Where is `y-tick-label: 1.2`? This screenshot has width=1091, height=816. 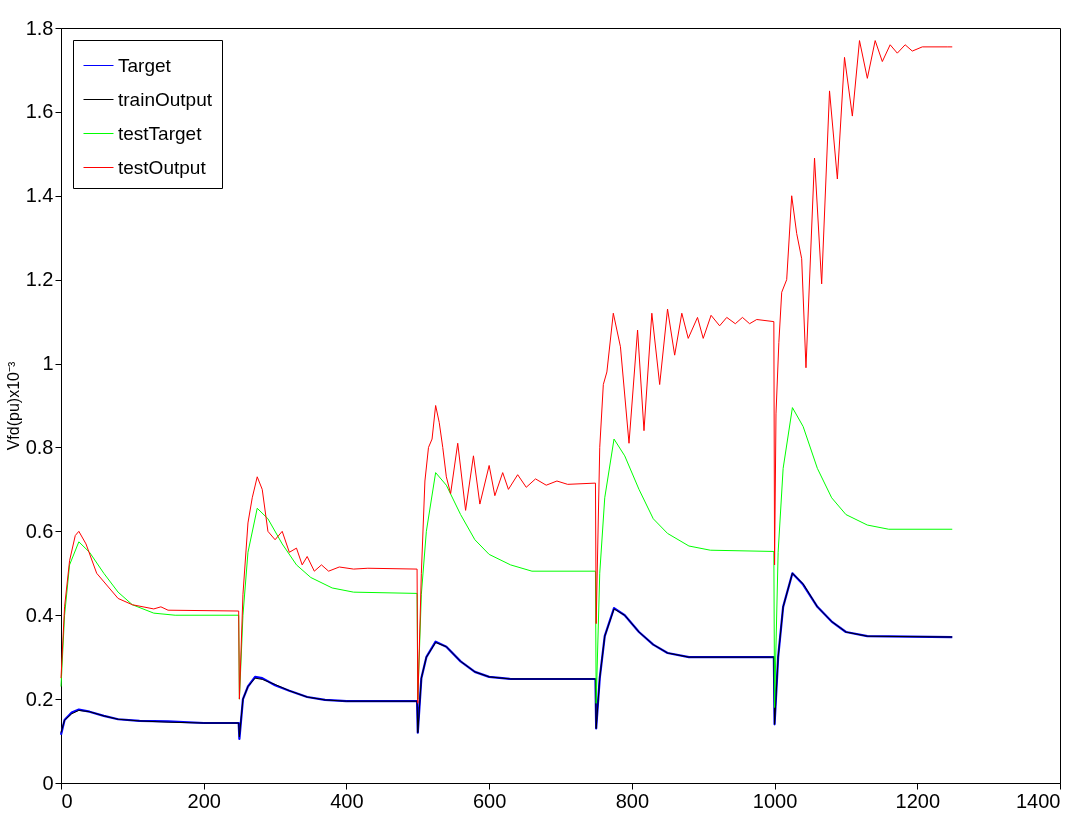 y-tick-label: 1.2 is located at coordinates (39, 279).